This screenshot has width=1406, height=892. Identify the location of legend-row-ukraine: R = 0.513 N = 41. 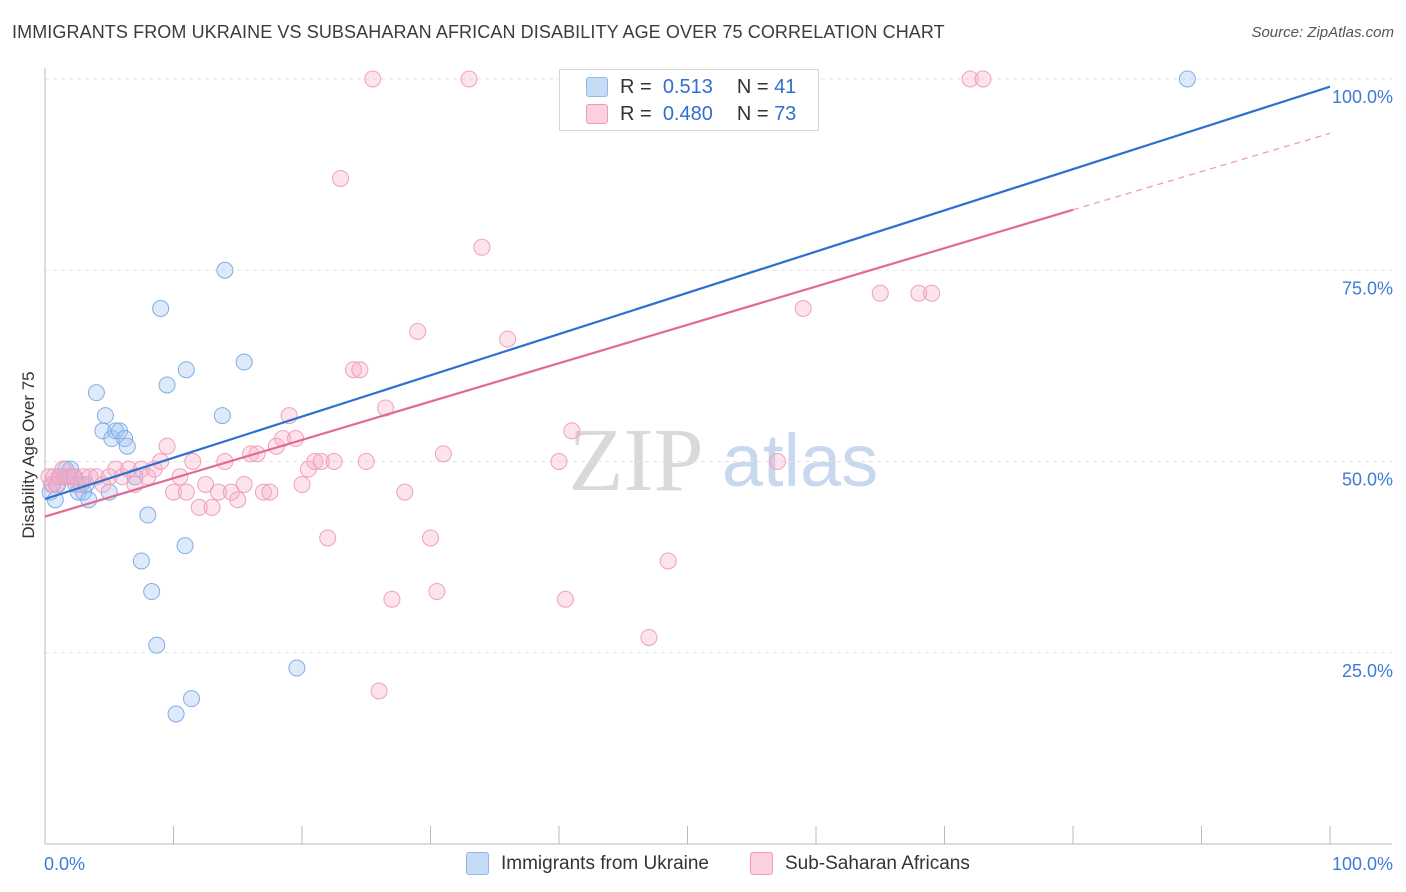
(691, 87).